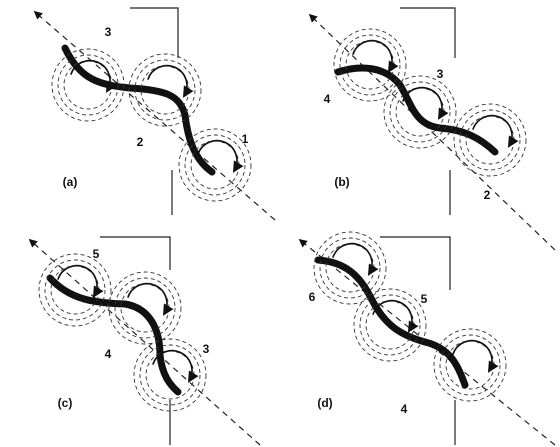 This screenshot has width=560, height=447. Describe the element at coordinates (324, 403) in the screenshot. I see `panel-label: (d)` at that location.